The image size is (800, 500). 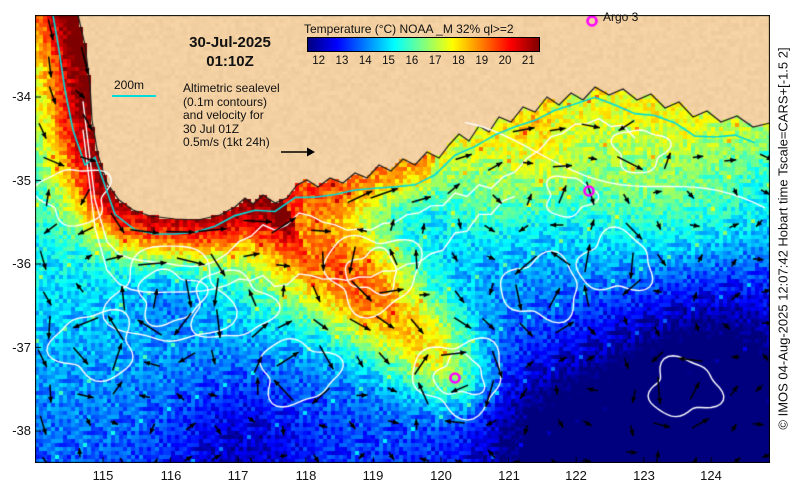 What do you see at coordinates (21, 263) in the screenshot?
I see `lat-tick-label: -36` at bounding box center [21, 263].